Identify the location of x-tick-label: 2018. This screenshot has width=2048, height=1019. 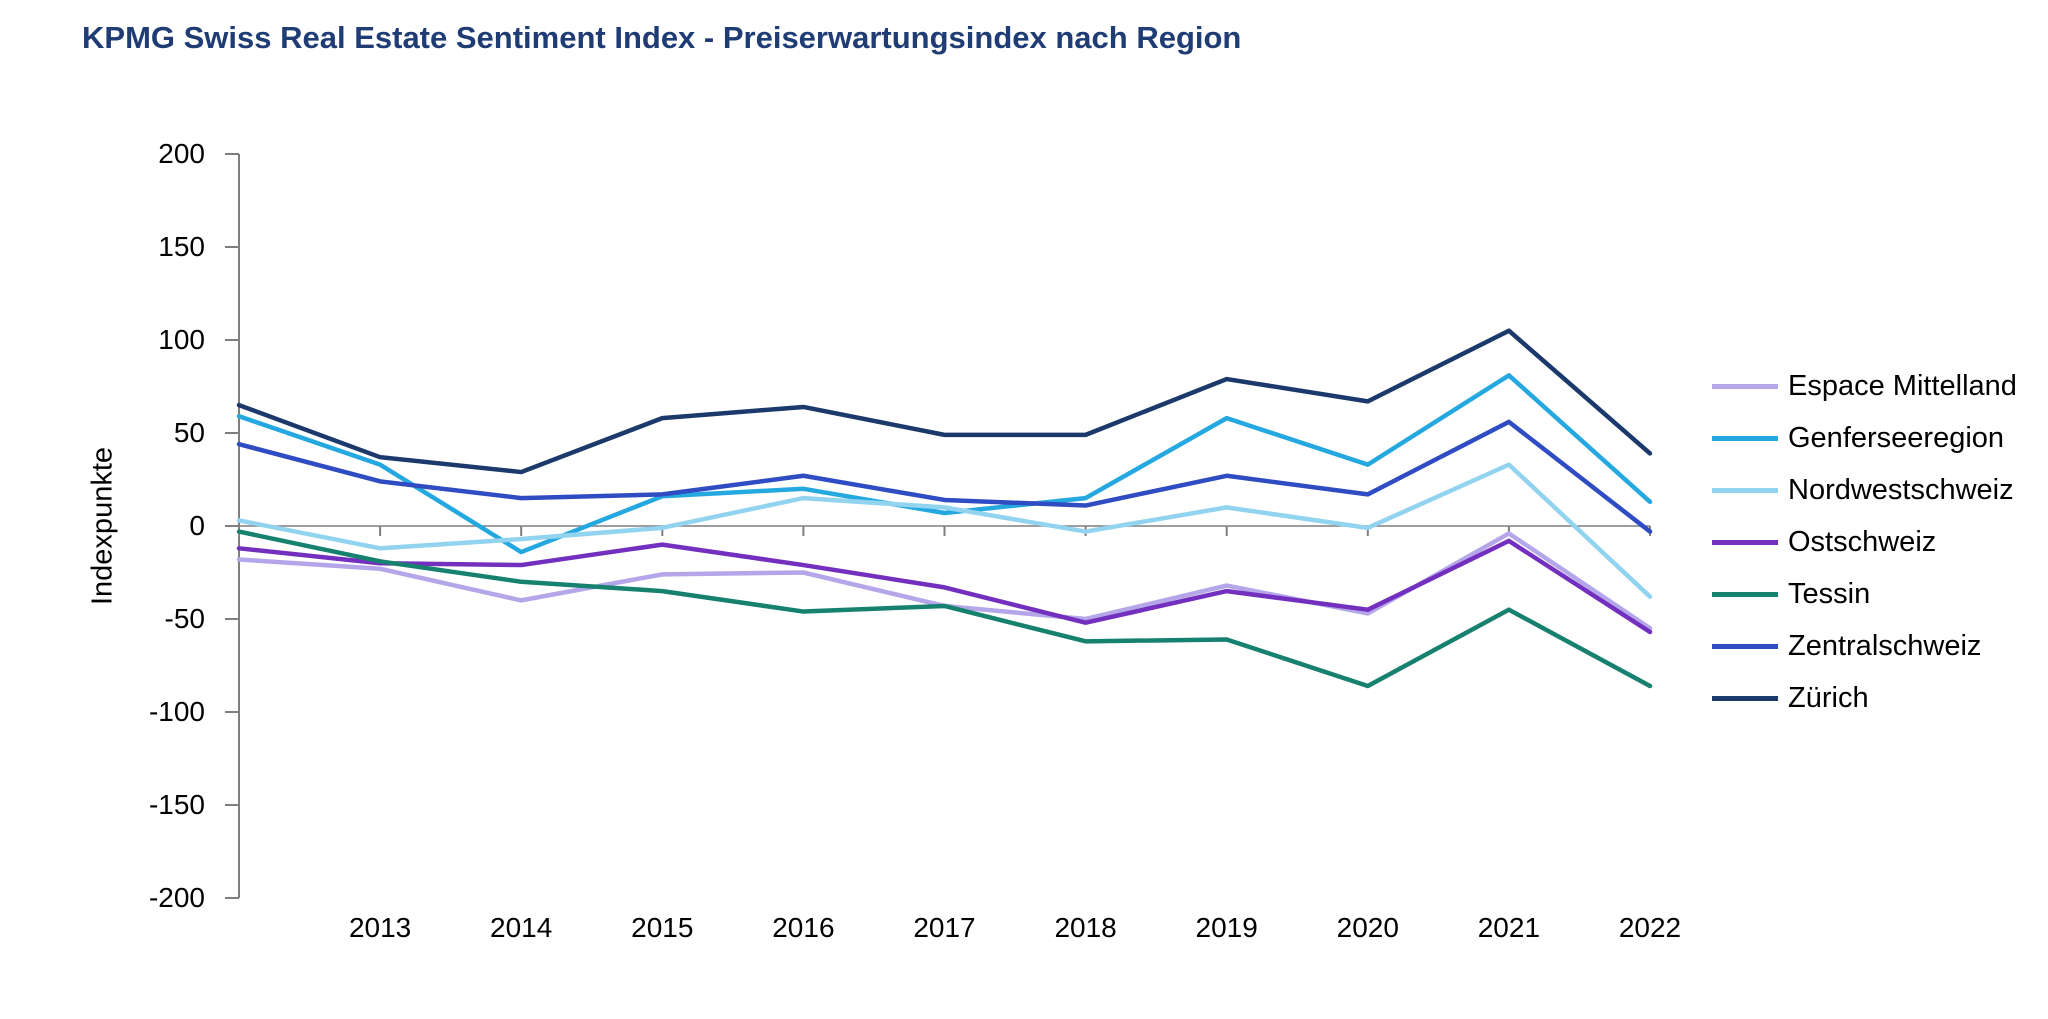
(1085, 927).